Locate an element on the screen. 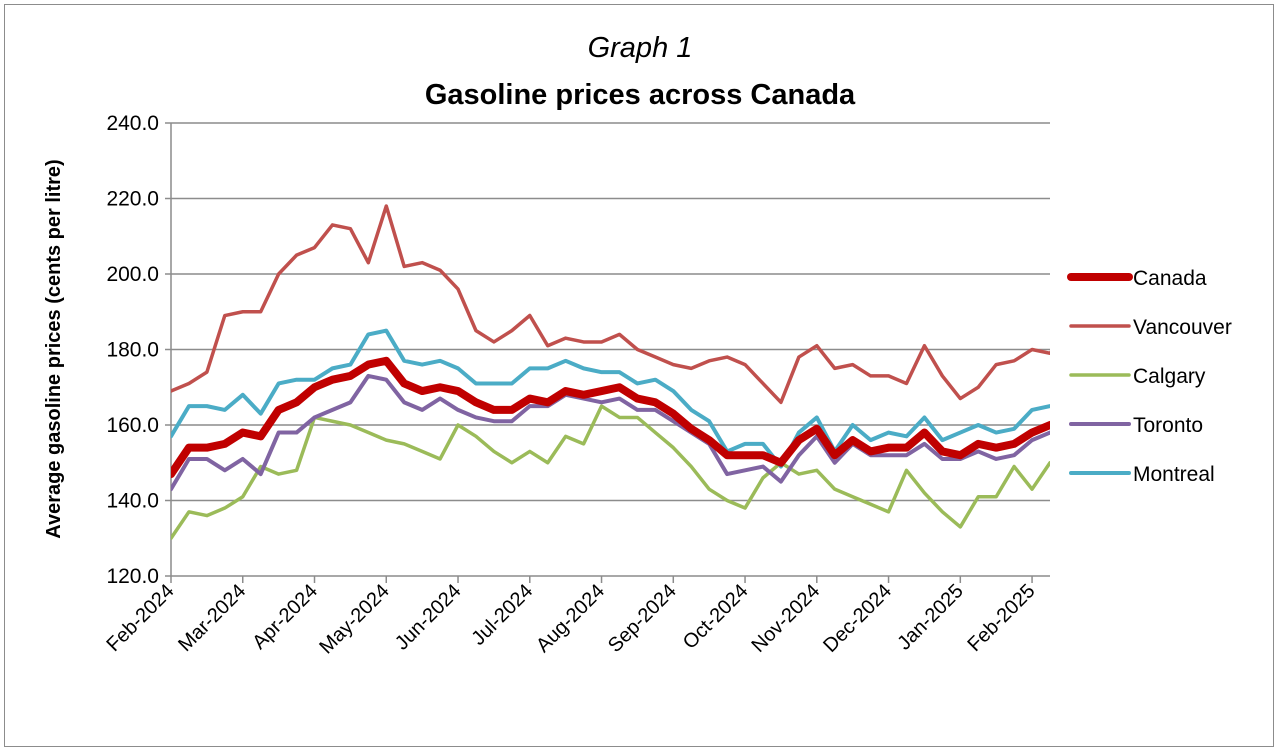 The height and width of the screenshot is (753, 1280). legend: Canada Vancouver Calgary Toronto Montreal is located at coordinates (1149, 376).